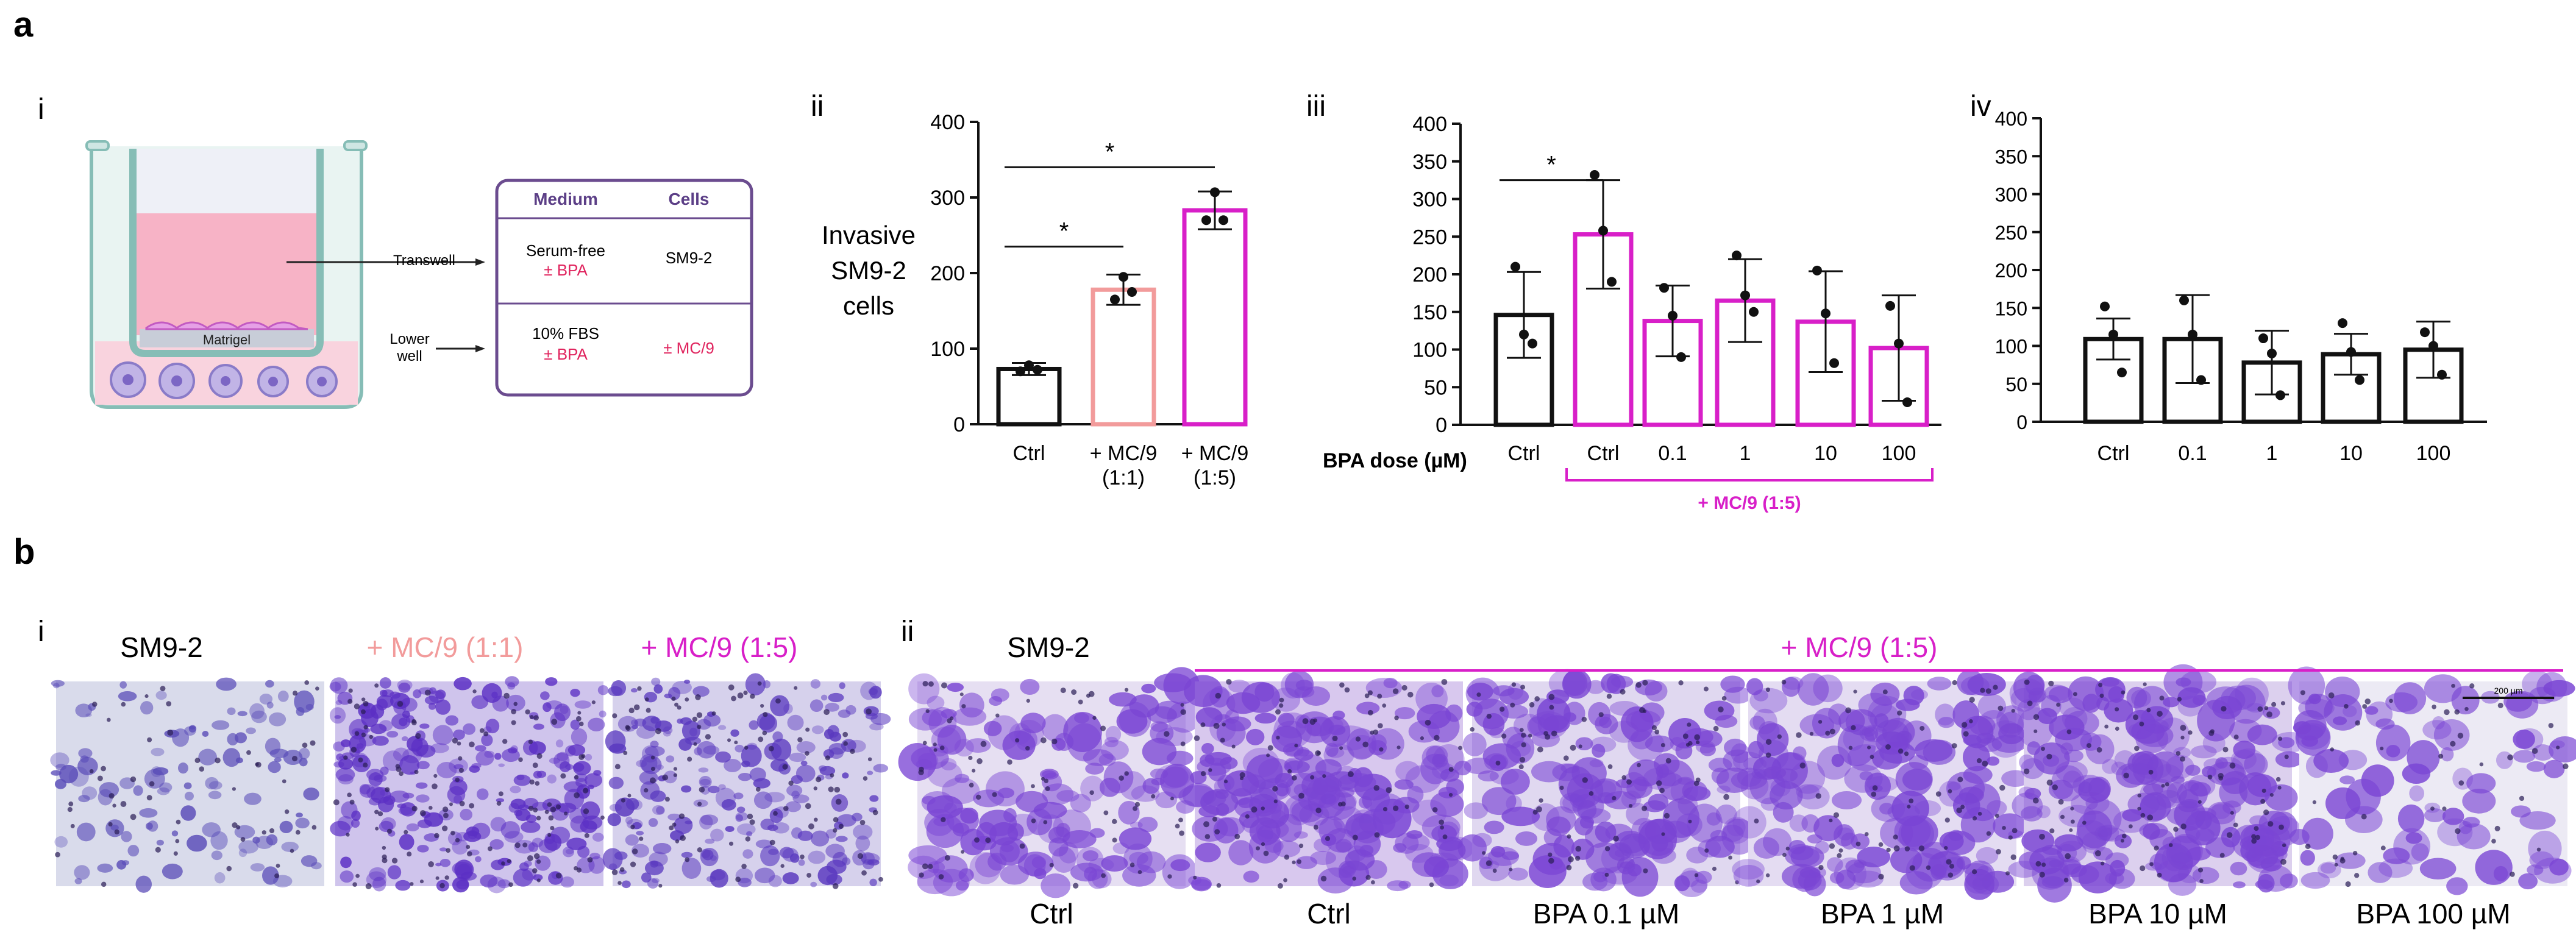 Image resolution: width=2576 pixels, height=949 pixels. What do you see at coordinates (947, 273) in the screenshot?
I see `y-tick-label: 200` at bounding box center [947, 273].